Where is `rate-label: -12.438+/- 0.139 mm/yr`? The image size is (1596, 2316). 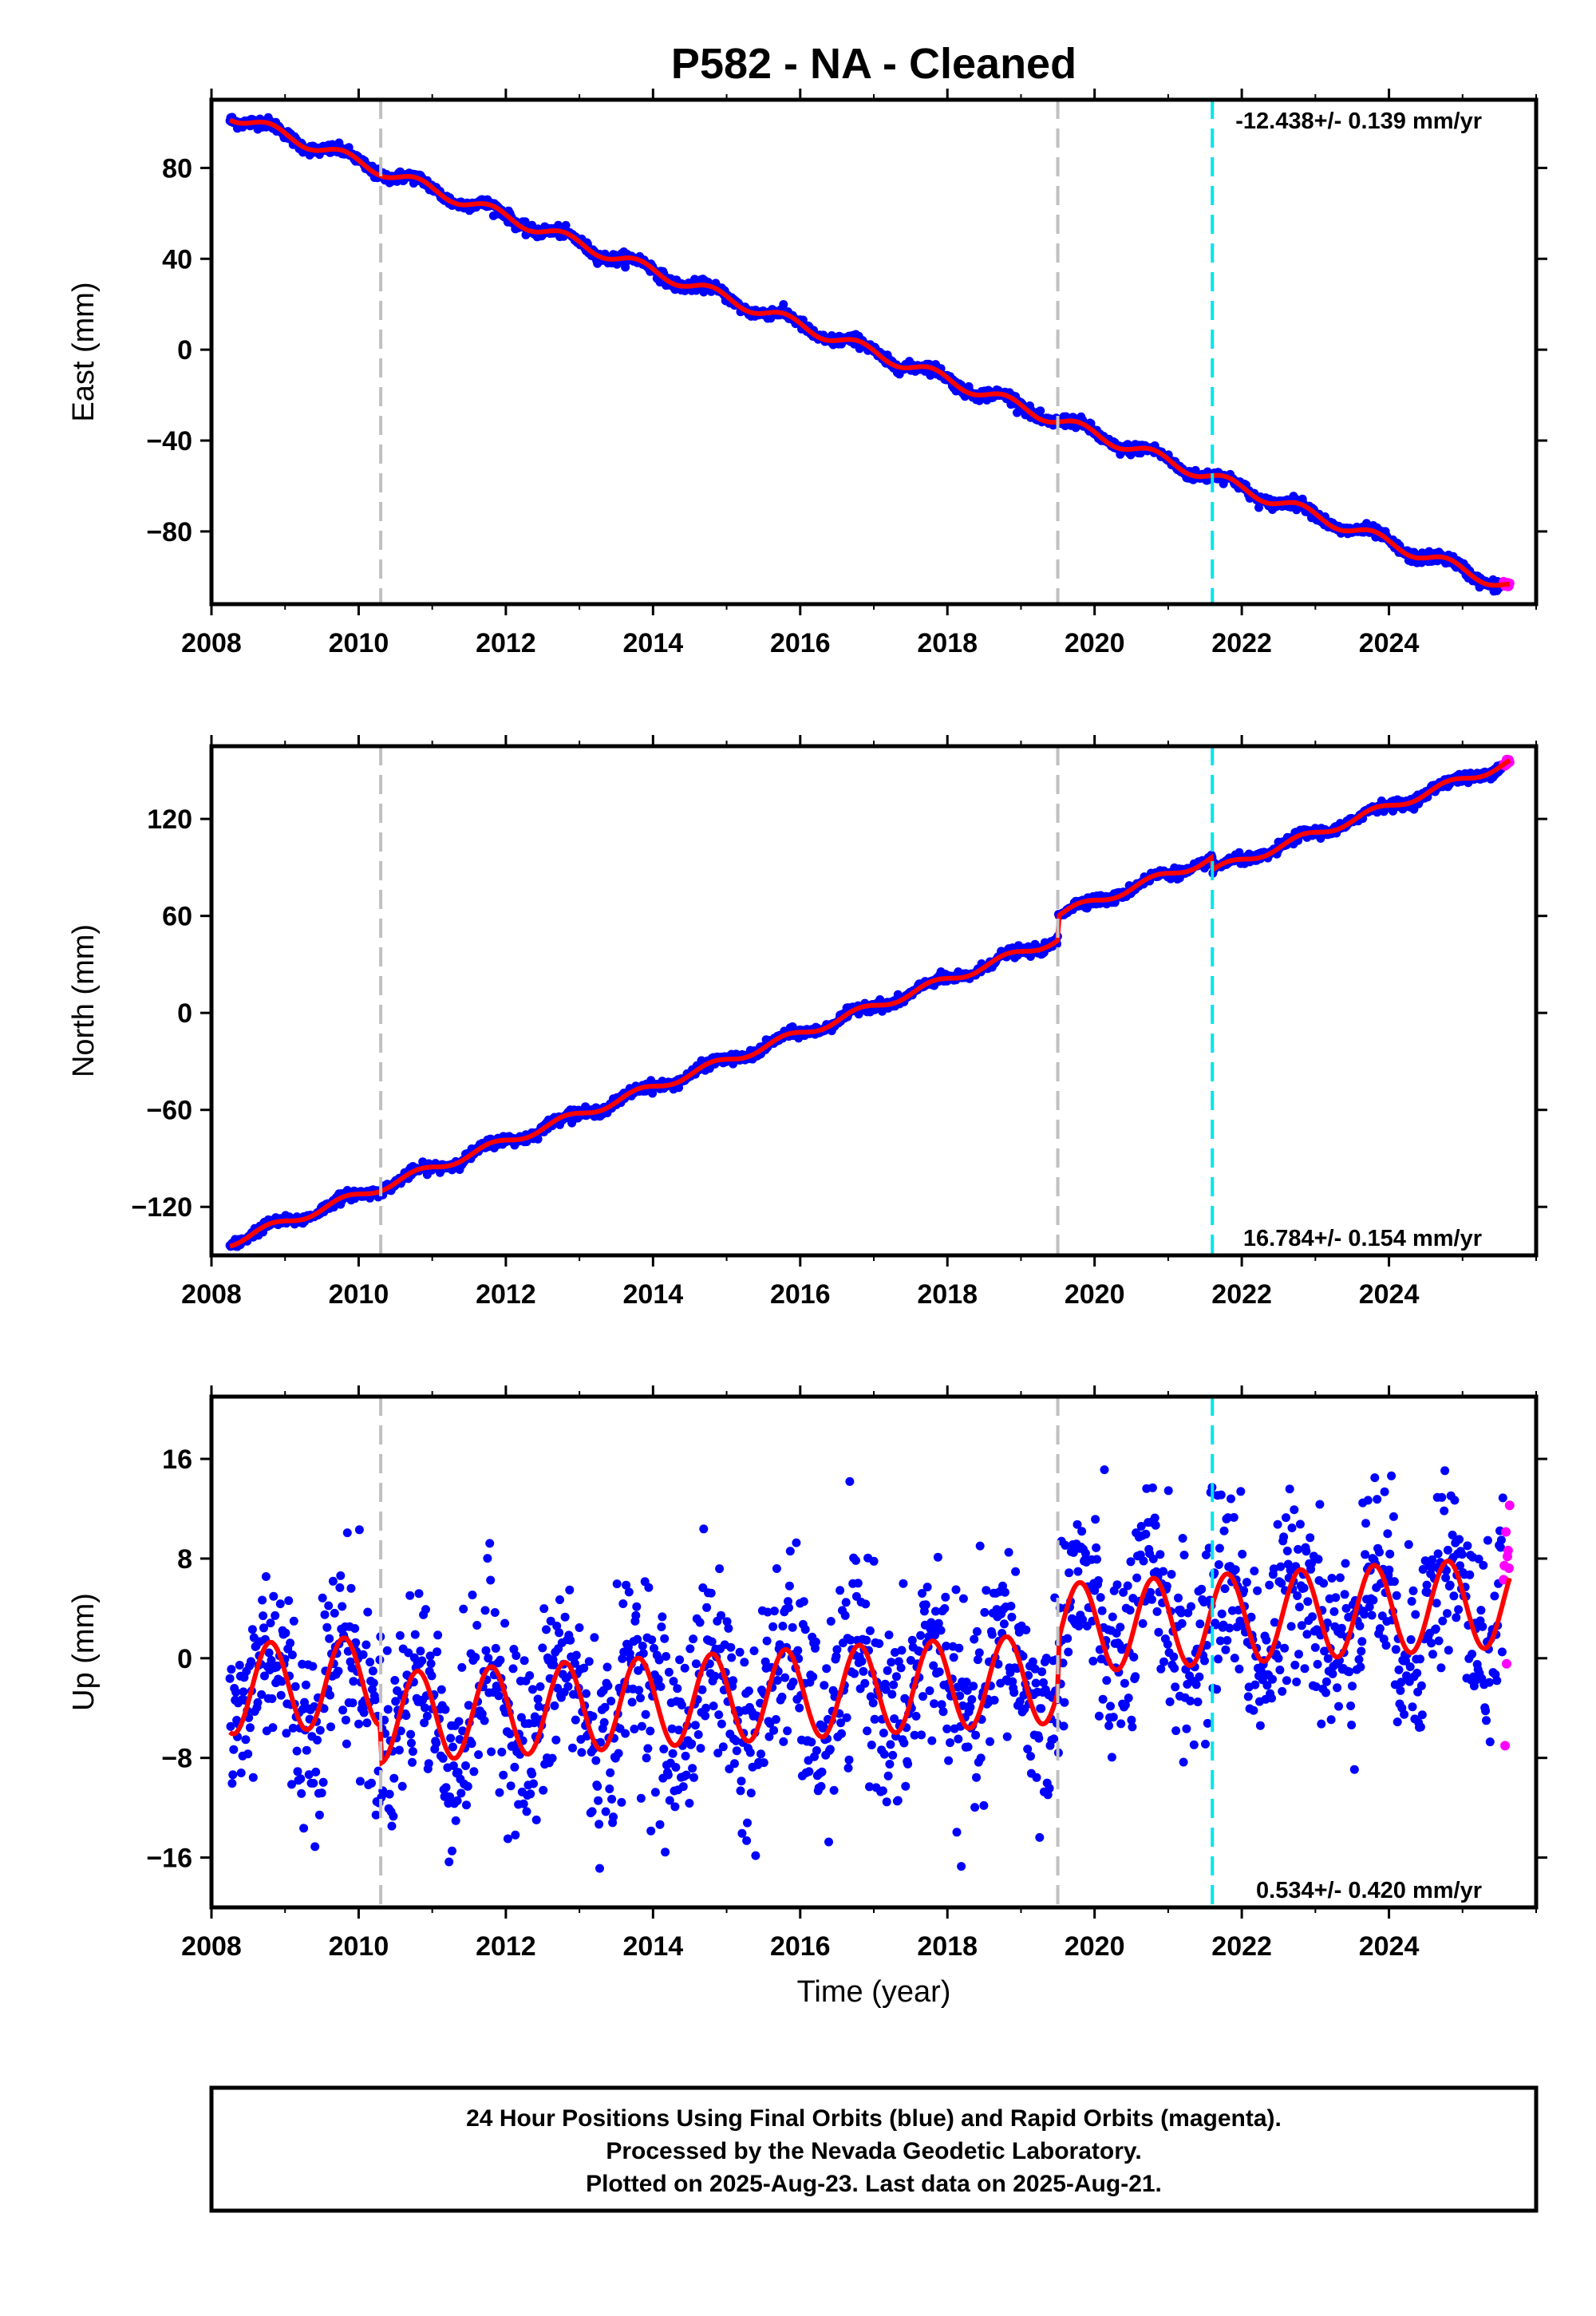 rate-label: -12.438+/- 0.139 mm/yr is located at coordinates (1358, 121).